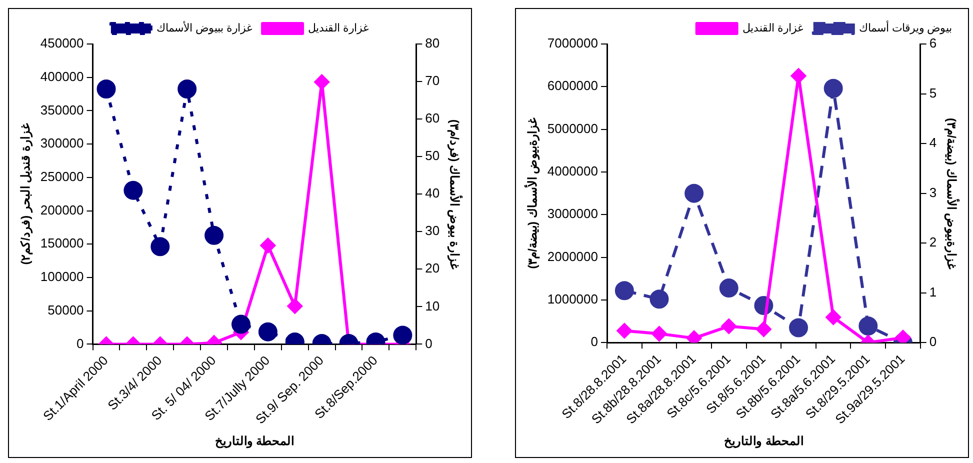 The image size is (973, 463). I want to click on y-tick-label: 200000, so click(62, 210).